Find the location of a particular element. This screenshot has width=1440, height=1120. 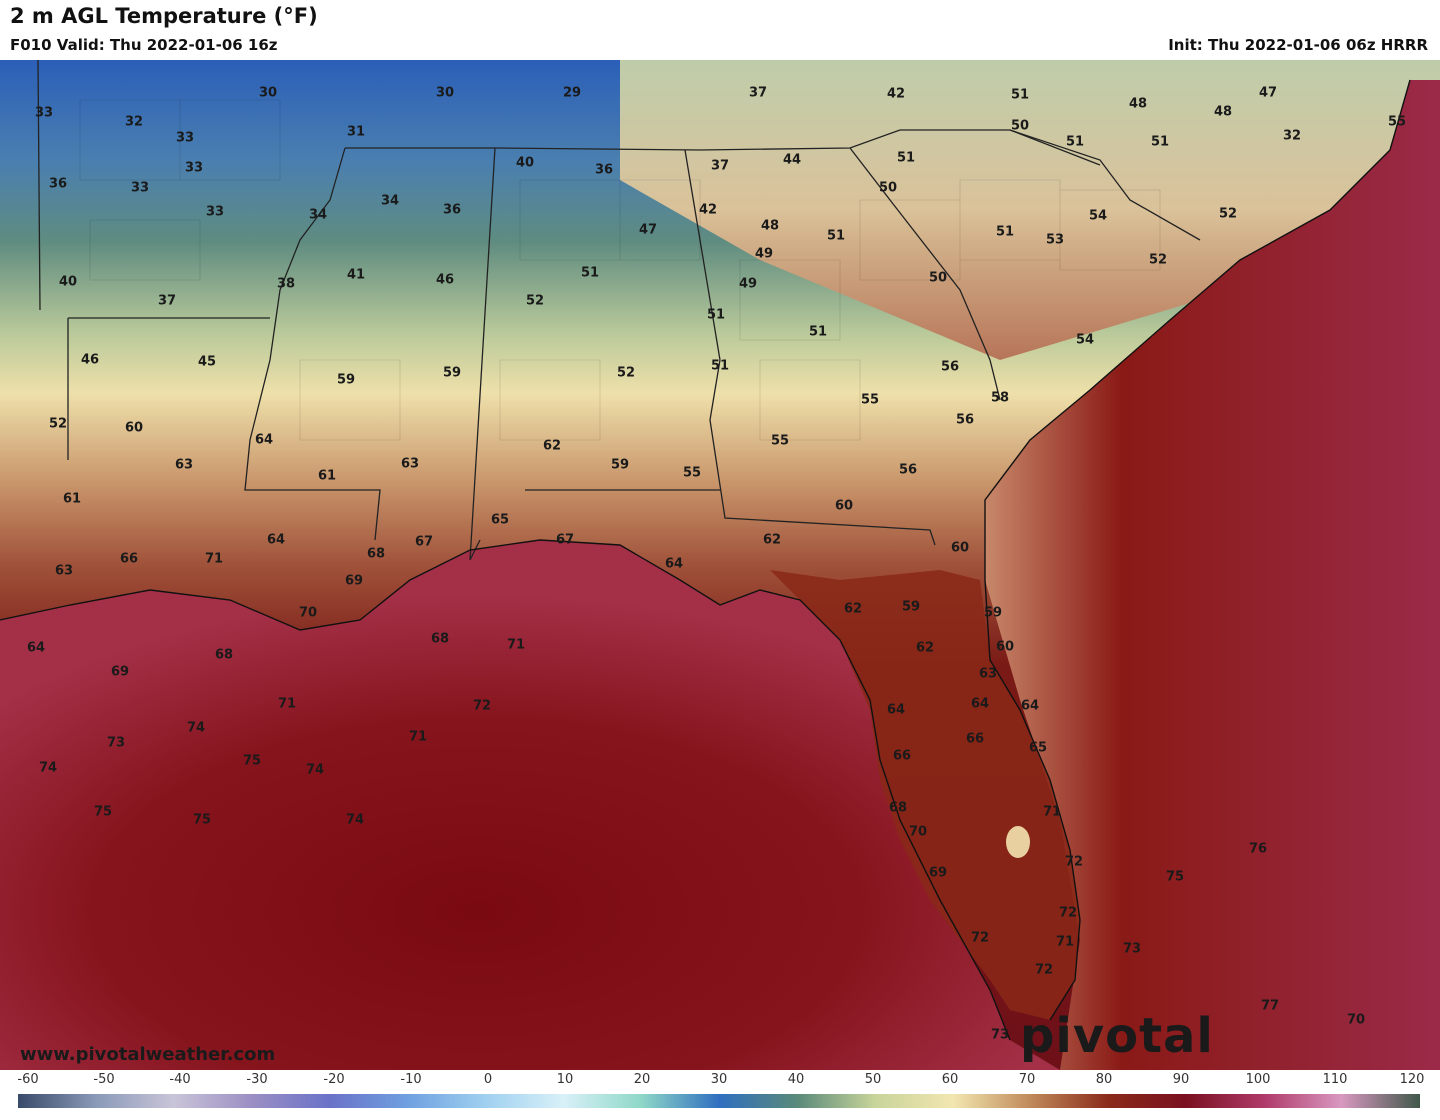

temperature-label: 36 is located at coordinates (58, 184).